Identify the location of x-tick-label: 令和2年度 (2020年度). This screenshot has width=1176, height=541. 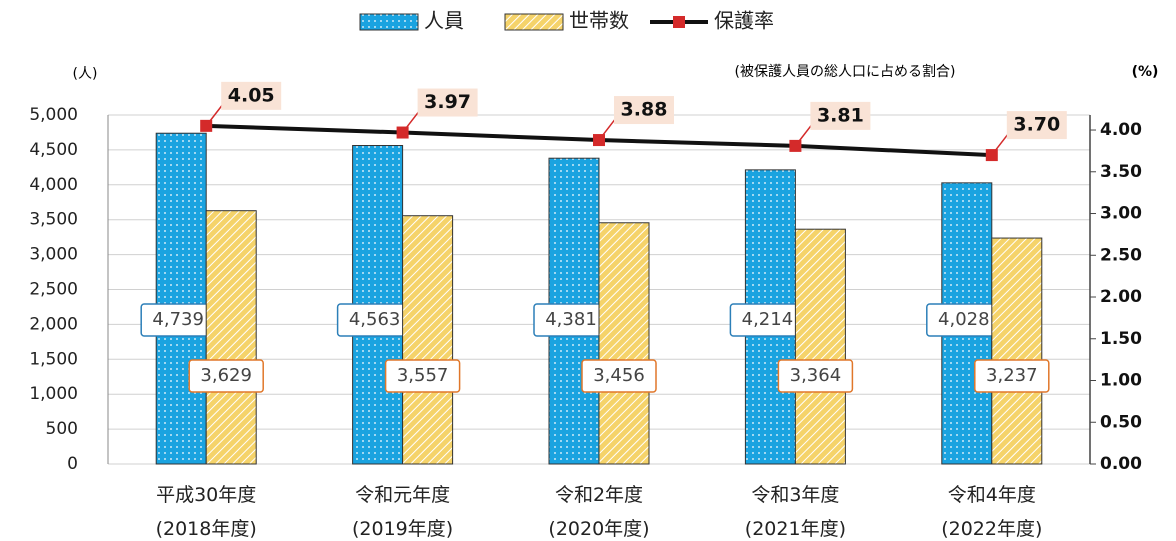
(599, 512).